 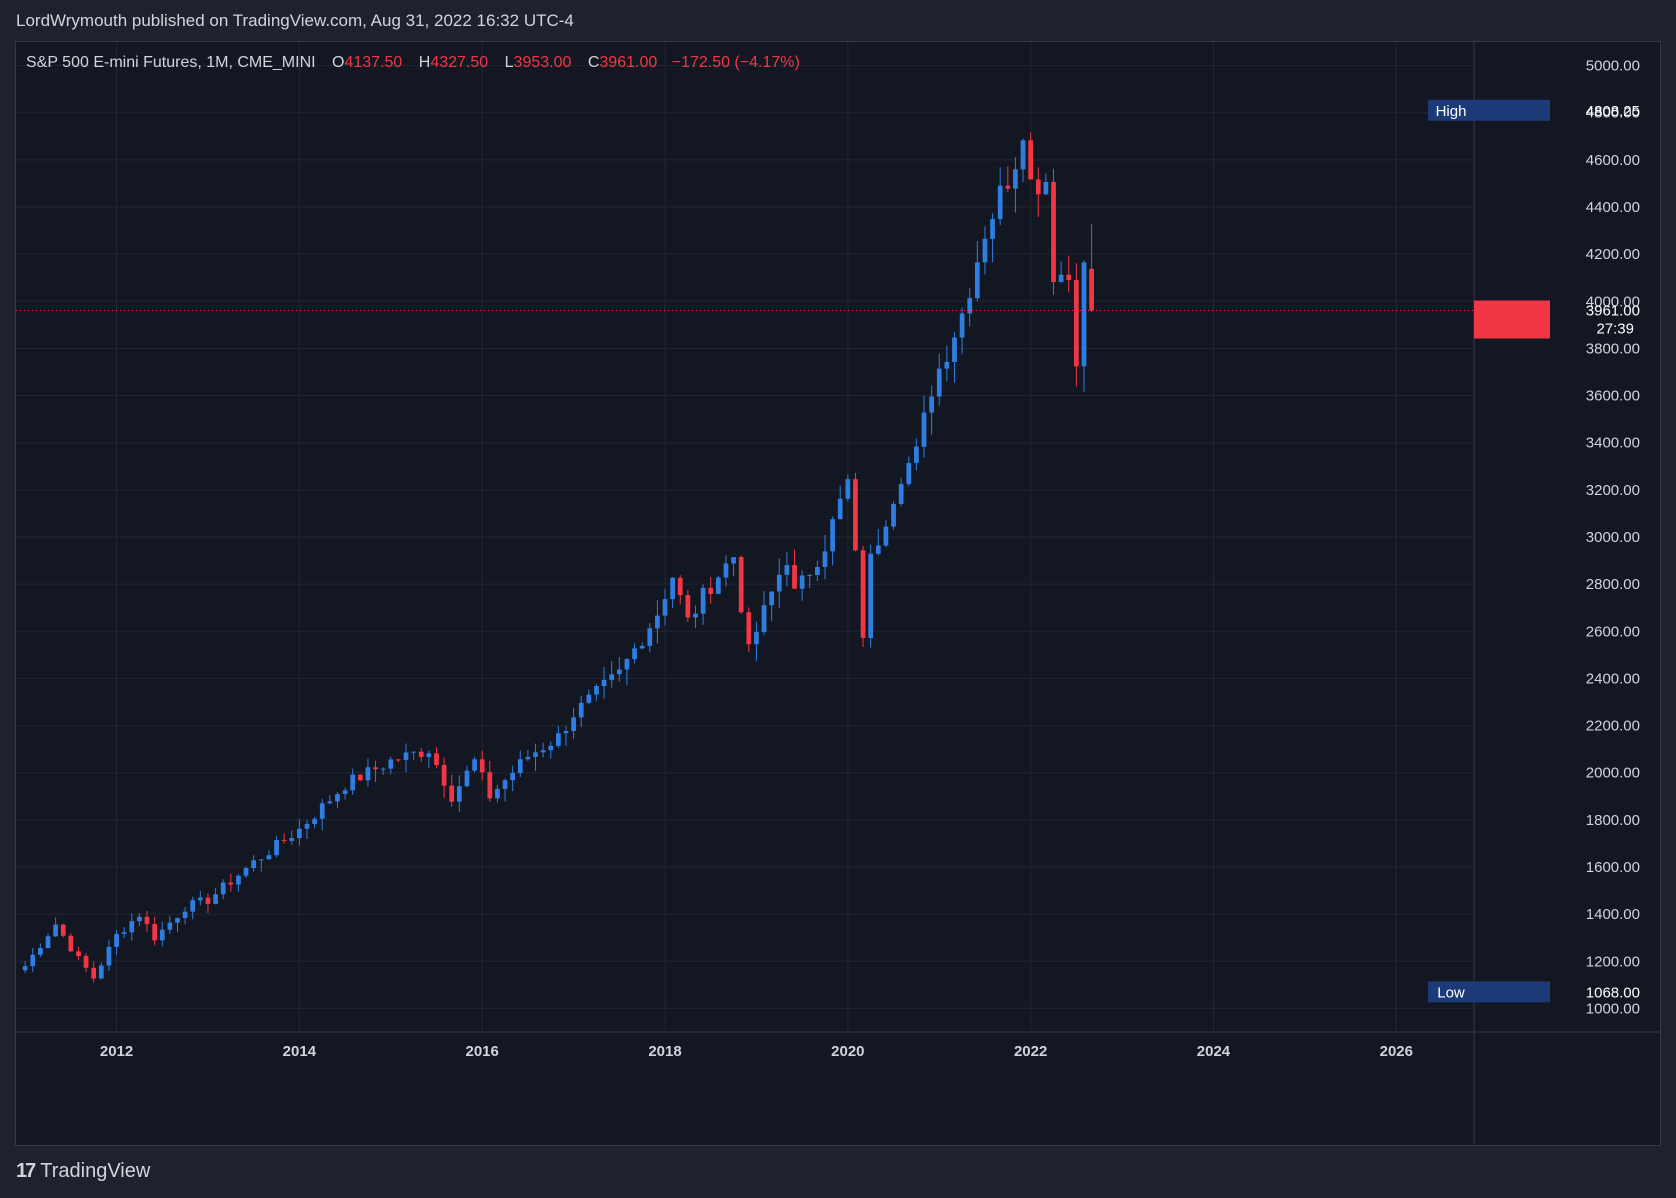 I want to click on legend-symbol: S&P 500 E-mini Futures, 1M, CME_MINI, so click(x=171, y=62).